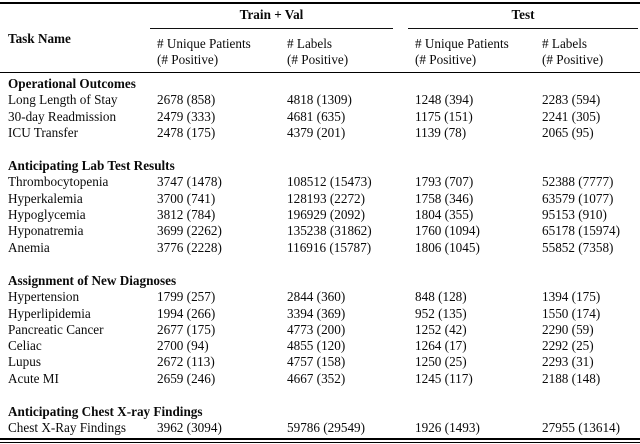 Image resolution: width=640 pixels, height=444 pixels. Describe the element at coordinates (62, 116) in the screenshot. I see `task-name-cell: 30-day Readmission` at that location.